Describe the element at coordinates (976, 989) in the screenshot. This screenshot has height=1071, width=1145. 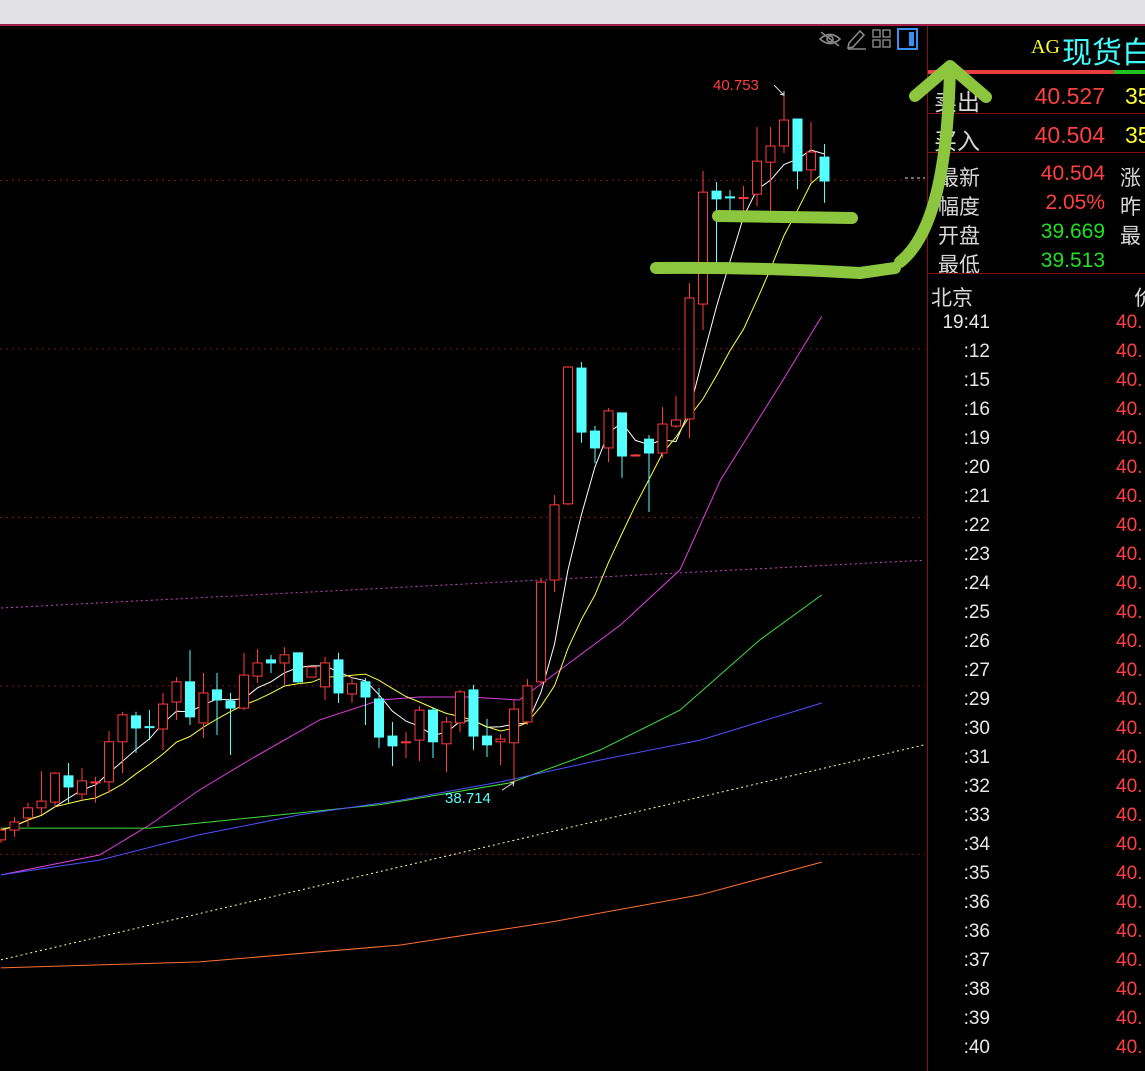
I see `tick-time: :38` at that location.